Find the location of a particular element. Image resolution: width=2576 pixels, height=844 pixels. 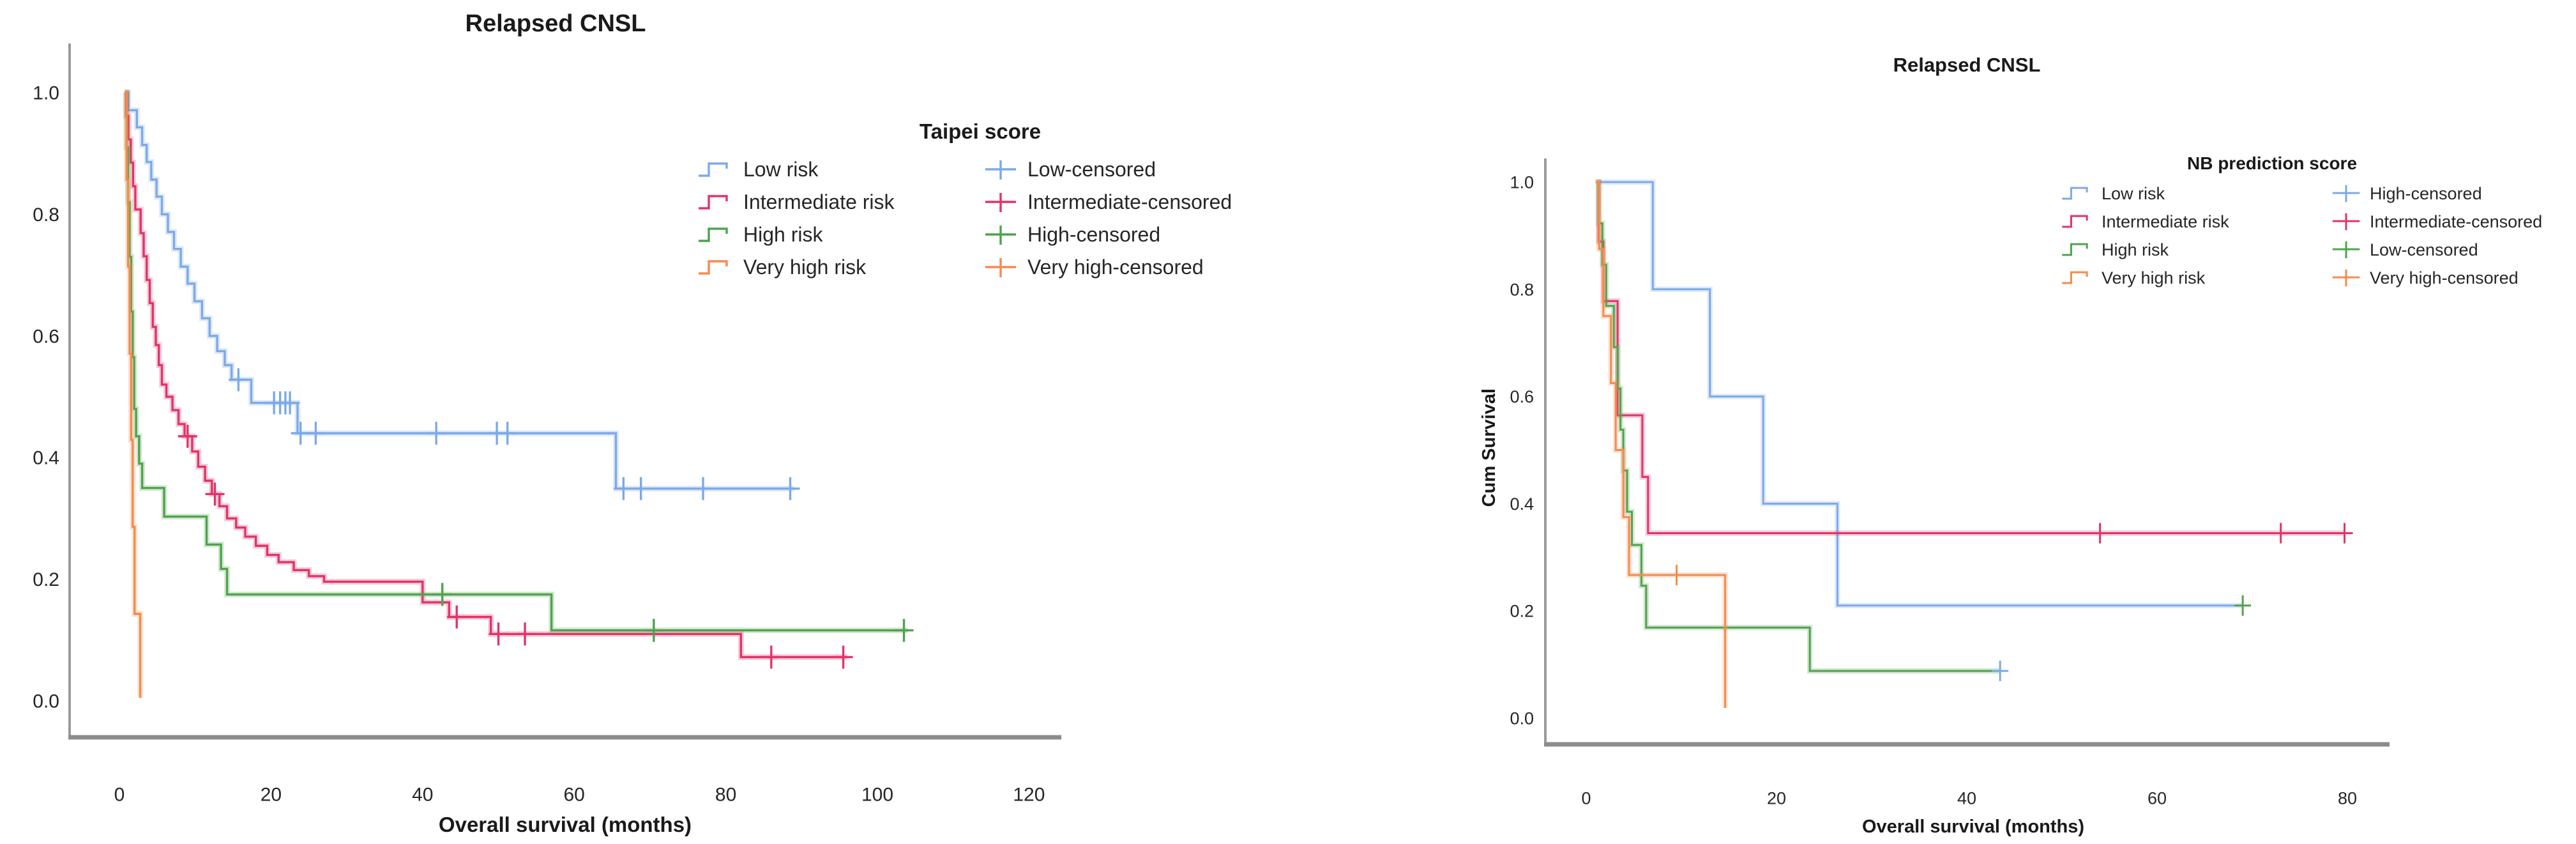

left-x-axis-title: Overall survival (months) is located at coordinates (565, 824).